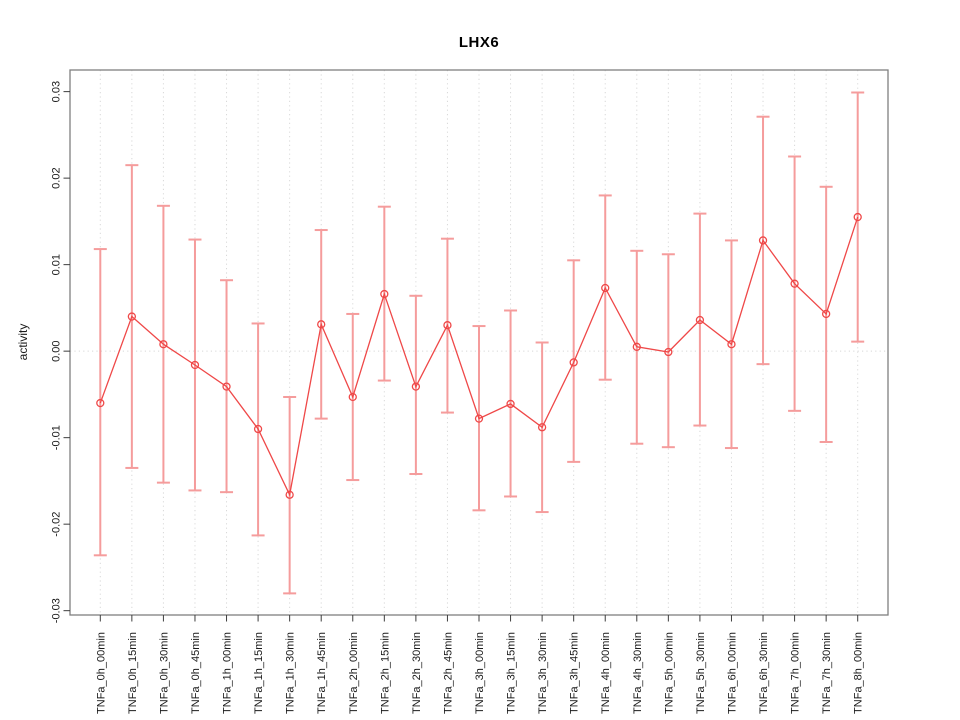 This screenshot has height=720, width=960. Describe the element at coordinates (543, 673) in the screenshot. I see `x-tick-label: TNFa_3h_30min` at that location.